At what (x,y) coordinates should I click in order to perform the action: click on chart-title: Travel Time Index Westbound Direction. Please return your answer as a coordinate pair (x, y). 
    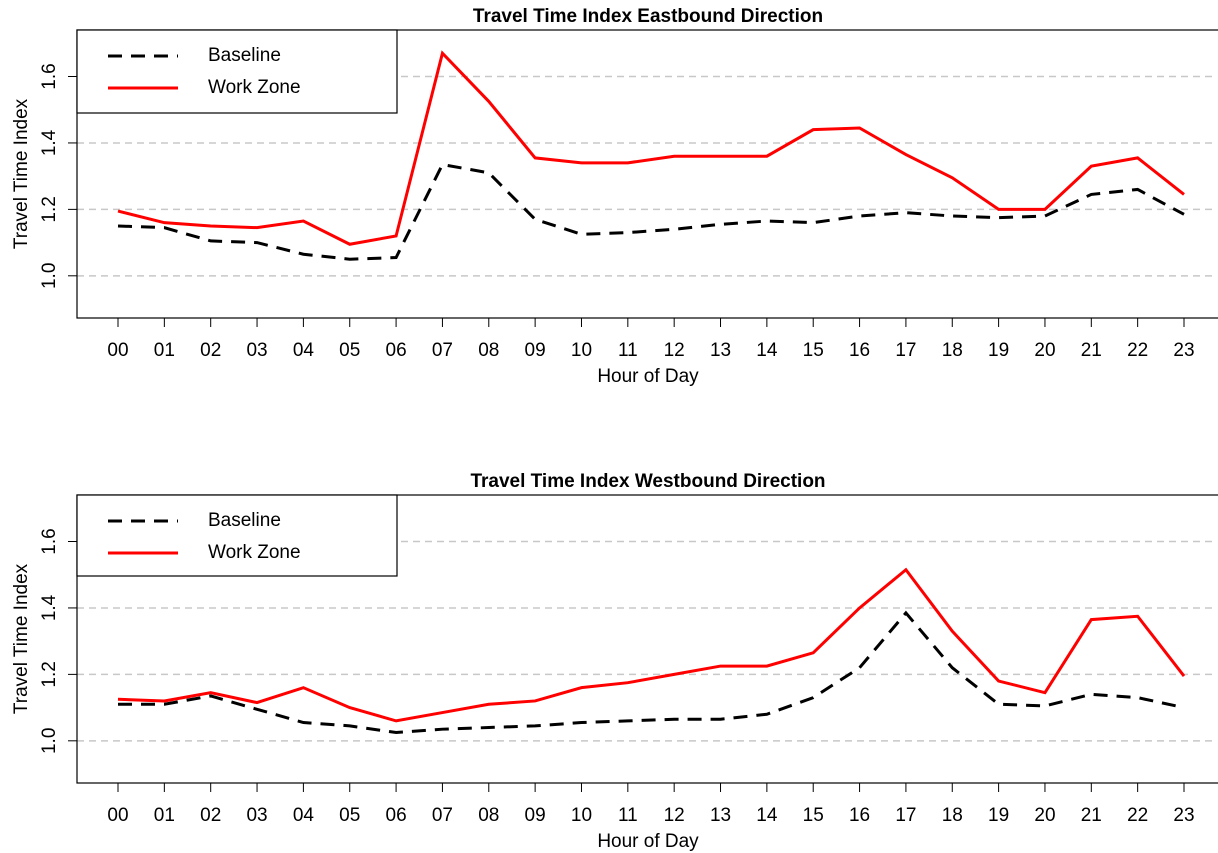
    Looking at the image, I should click on (647, 481).